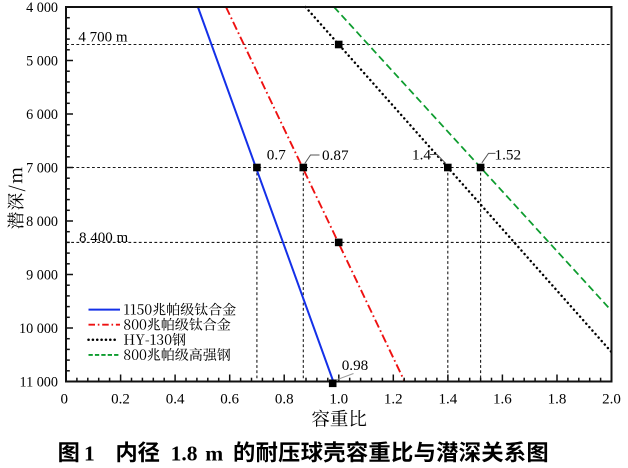  Describe the element at coordinates (89, 453) in the screenshot. I see `svg-text: 1` at that location.